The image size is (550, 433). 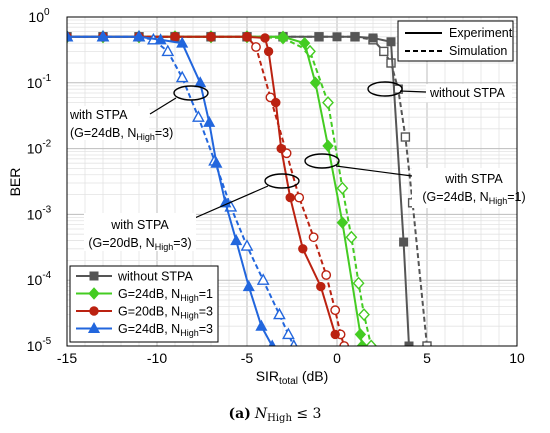 I want to click on legend-without-label: without STPA, so click(x=155, y=277).